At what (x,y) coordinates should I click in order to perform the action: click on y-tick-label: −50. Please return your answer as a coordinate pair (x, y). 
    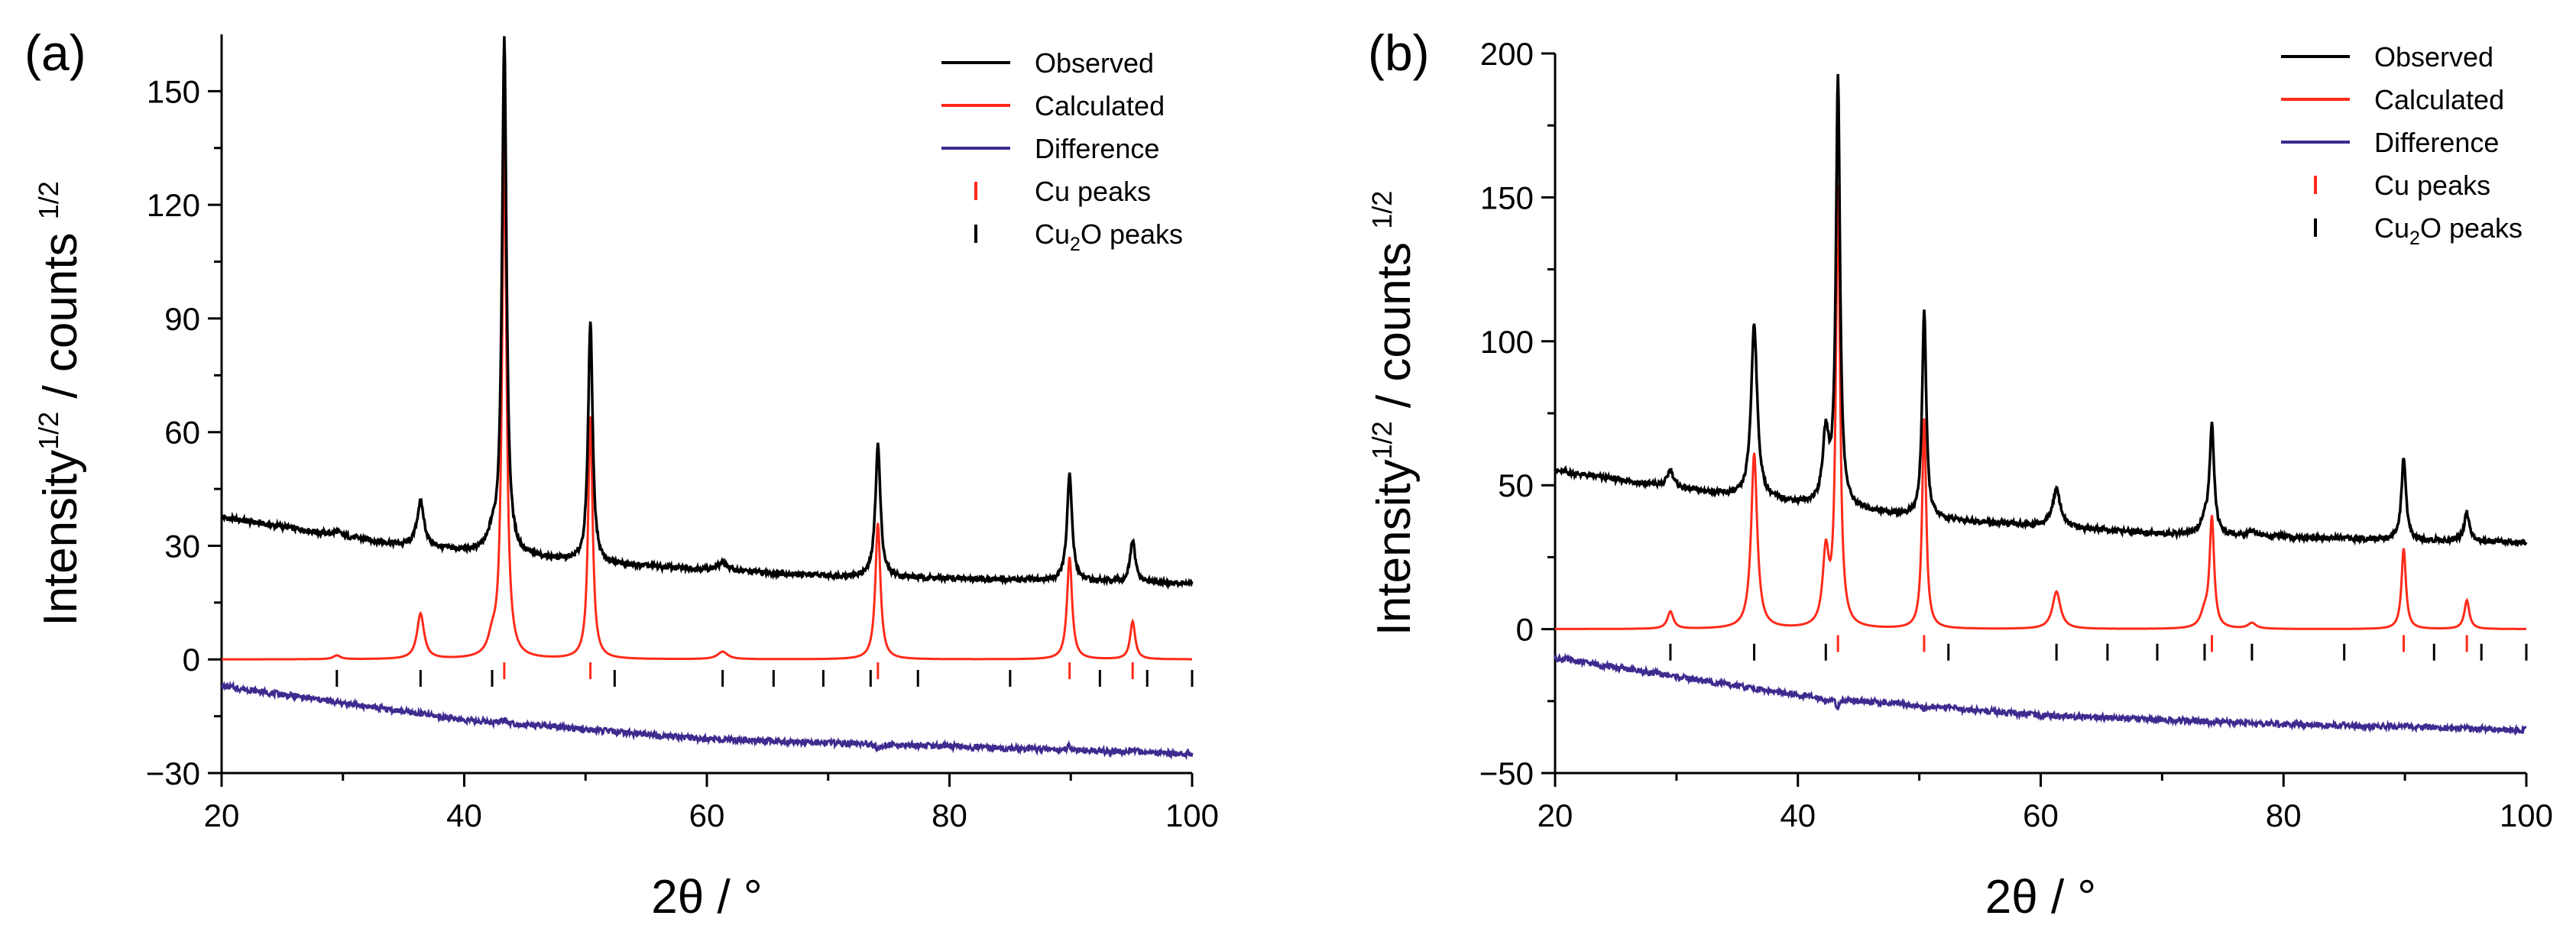
    Looking at the image, I should click on (1506, 773).